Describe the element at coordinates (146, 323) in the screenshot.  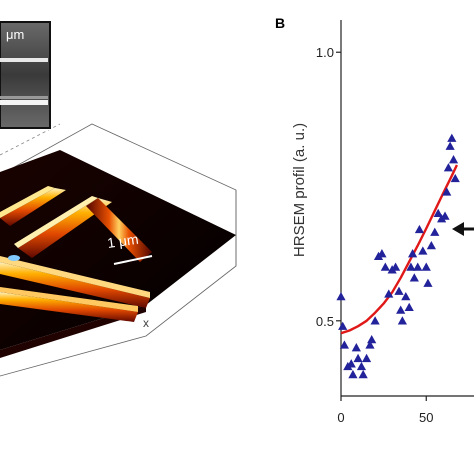
I see `x-axis-label: x` at that location.